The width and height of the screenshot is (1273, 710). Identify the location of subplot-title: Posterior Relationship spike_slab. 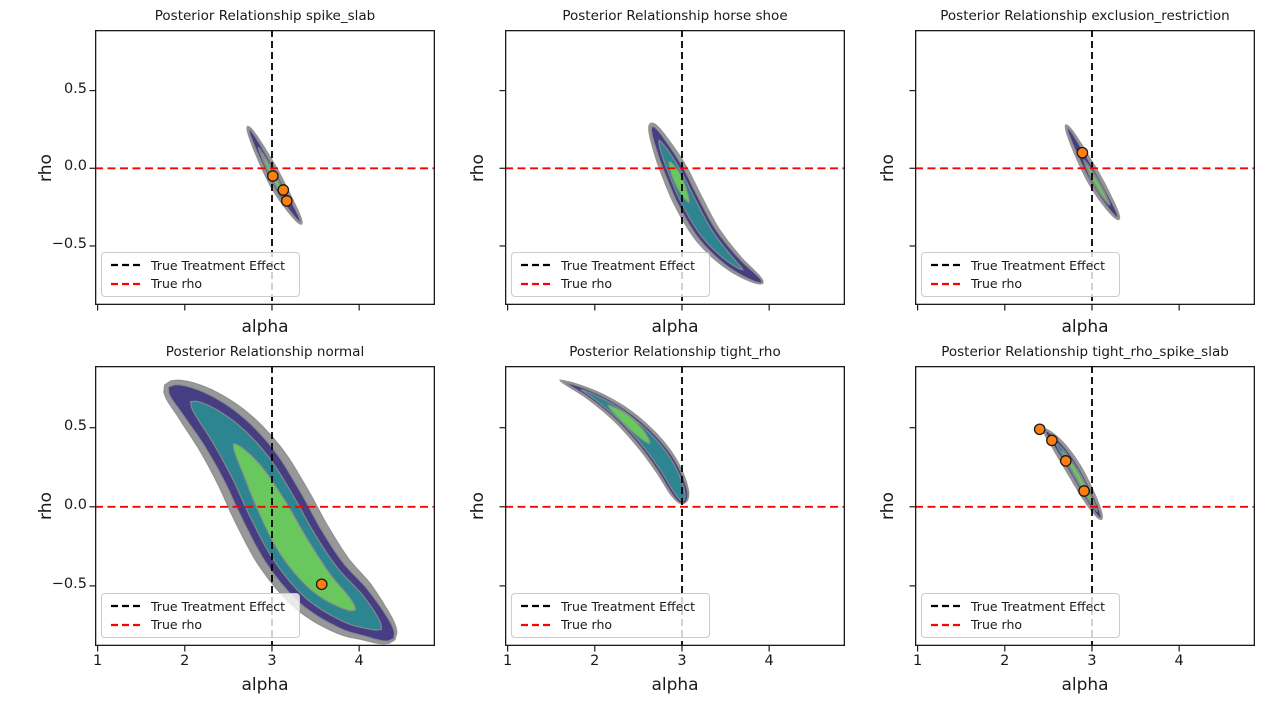
(265, 16).